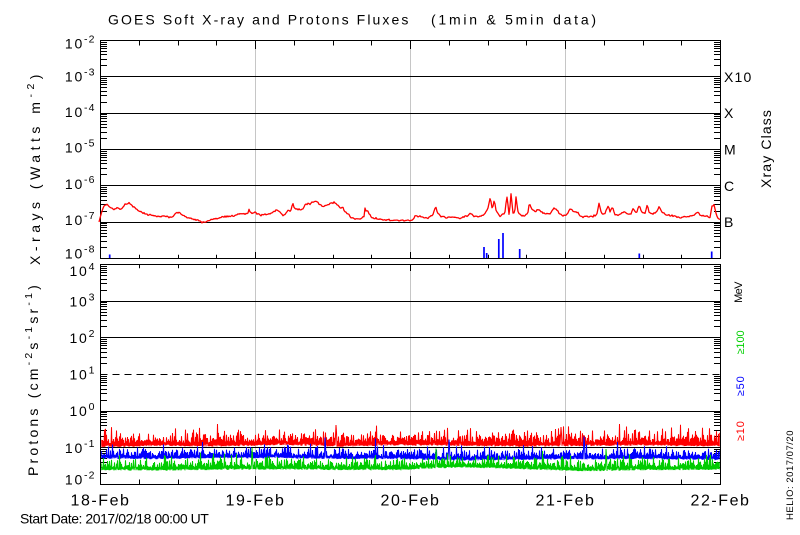 Image resolution: width=800 pixels, height=535 pixels. Describe the element at coordinates (259, 20) in the screenshot. I see `svg-text:GOES Soft X-ray and Protons Fl: GOES Soft X-ray and Protons Fluxes` at that location.